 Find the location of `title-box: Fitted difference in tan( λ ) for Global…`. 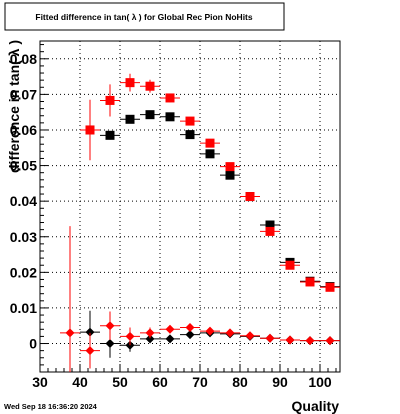

title-box: Fitted difference in tan( λ ) for Global… is located at coordinates (144, 16).